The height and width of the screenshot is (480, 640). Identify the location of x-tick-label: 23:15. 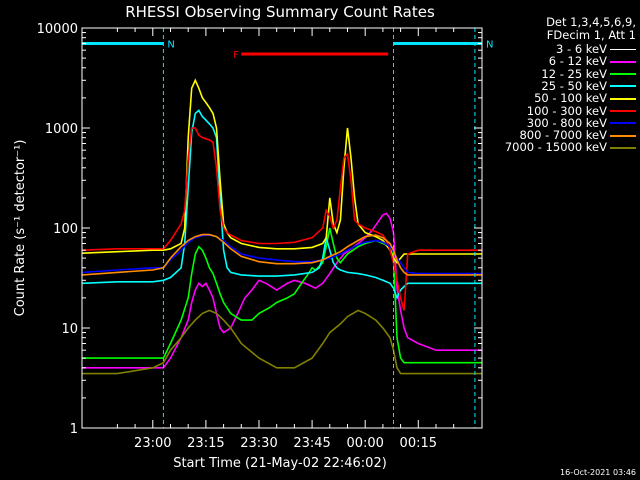
(205, 443).